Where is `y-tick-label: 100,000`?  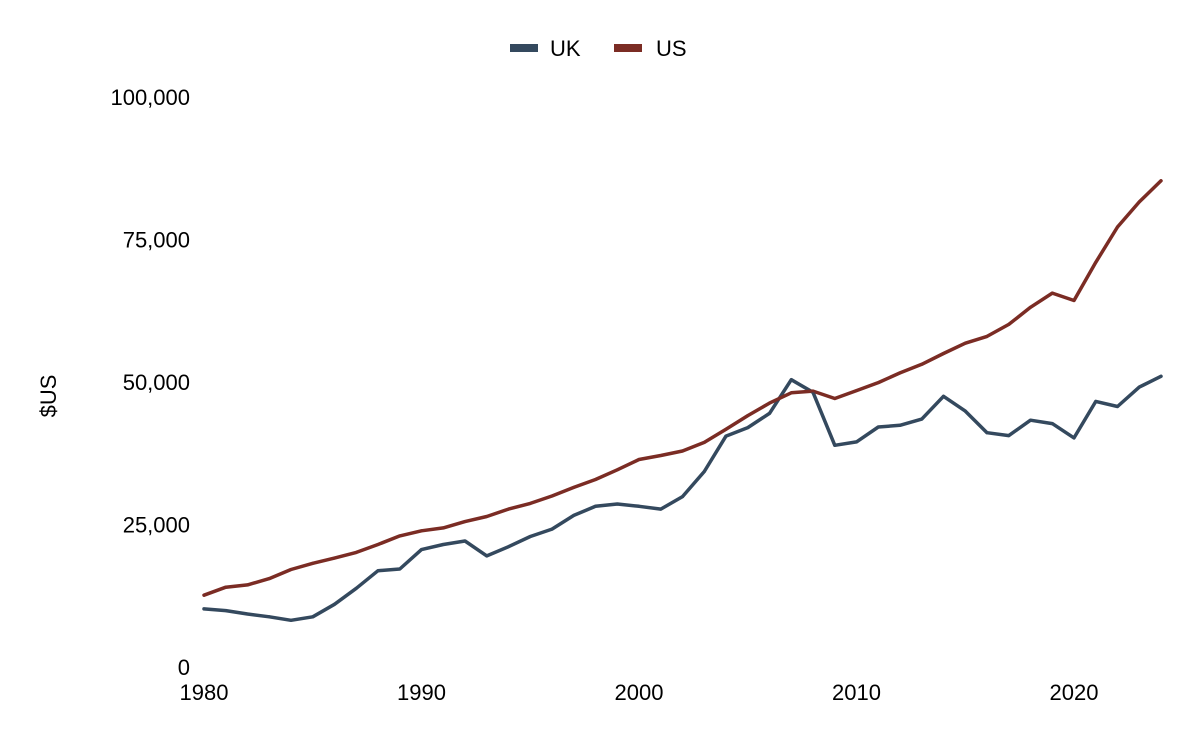
y-tick-label: 100,000 is located at coordinates (150, 97).